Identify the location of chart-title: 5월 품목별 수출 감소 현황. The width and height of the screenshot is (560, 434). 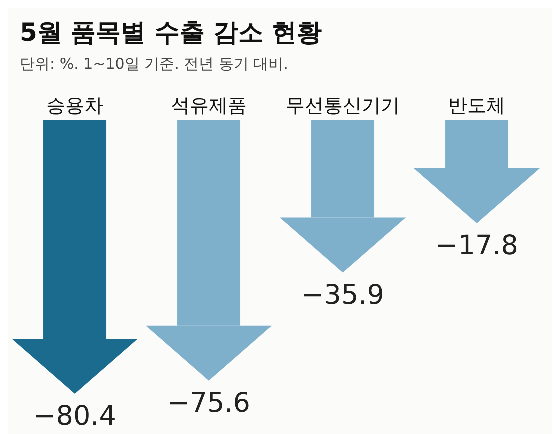
(171, 33).